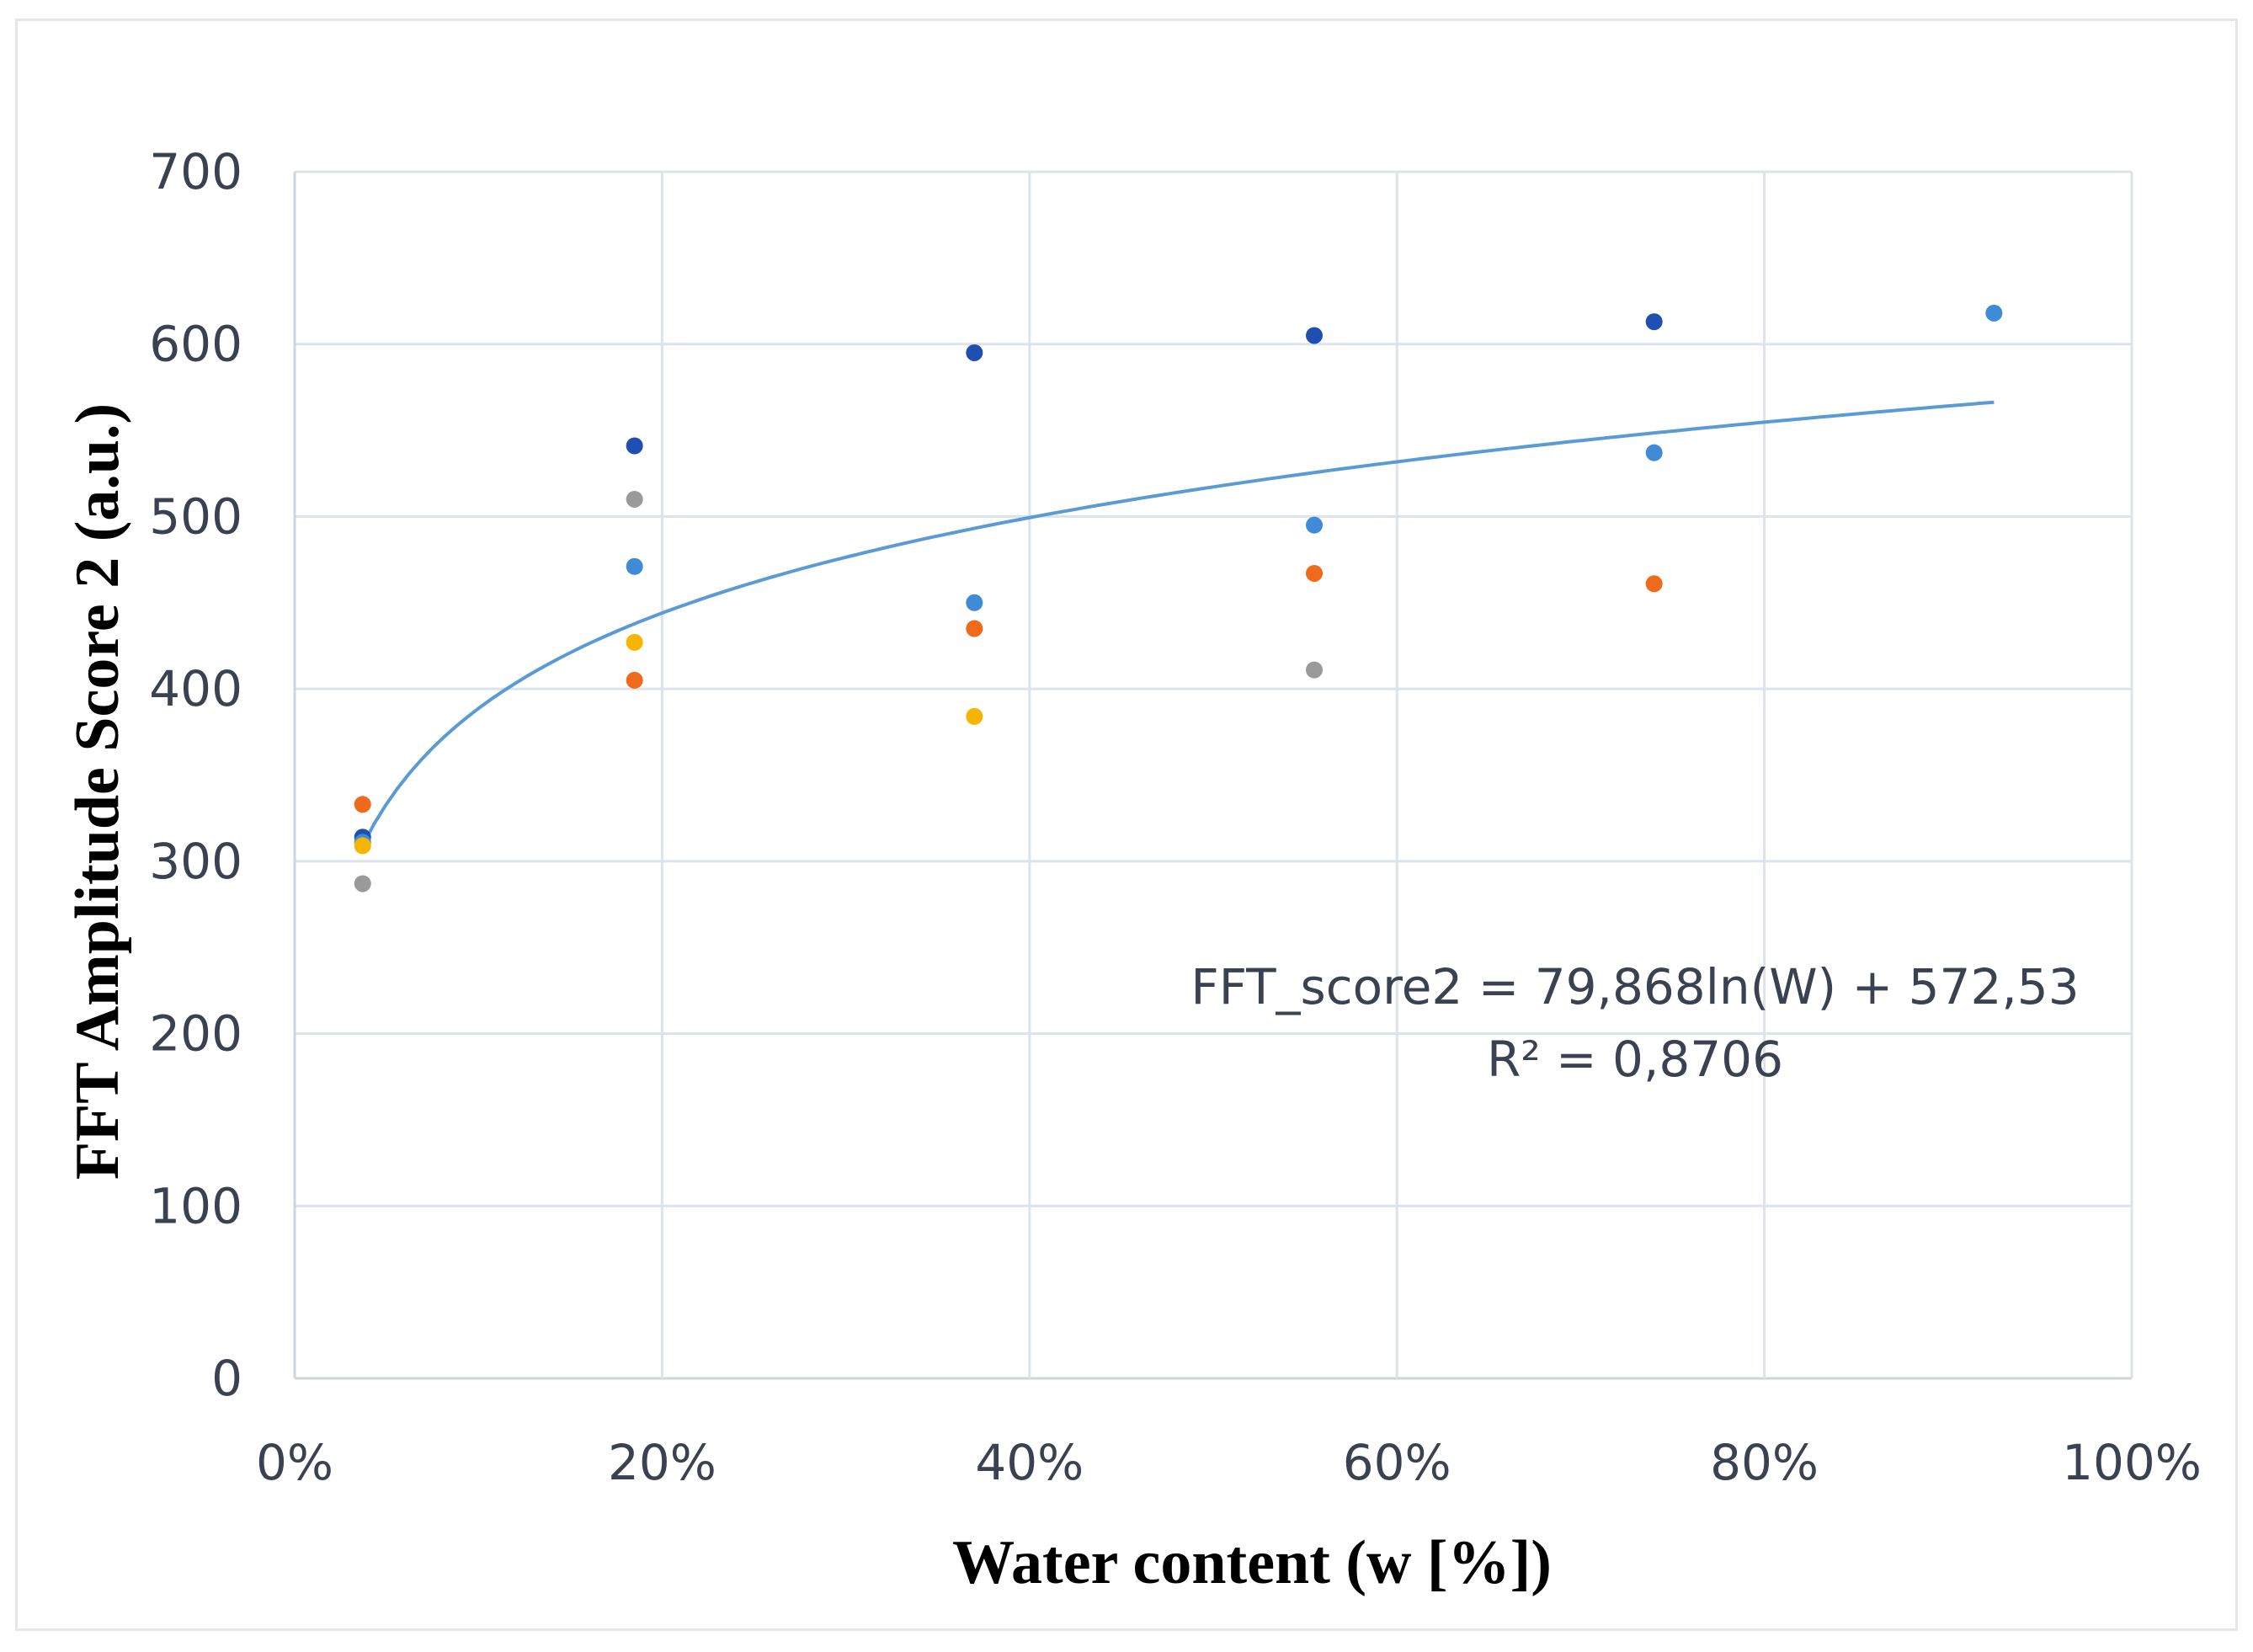 Image resolution: width=2253 pixels, height=1652 pixels. What do you see at coordinates (195, 688) in the screenshot?
I see `y-tick-label: 400` at bounding box center [195, 688].